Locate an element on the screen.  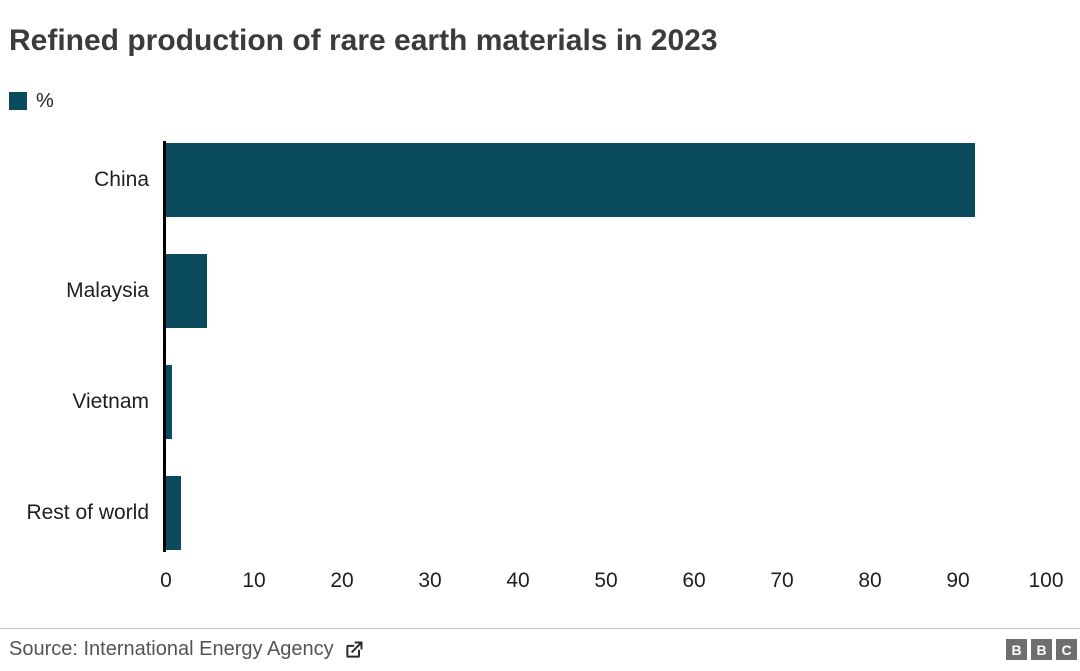
legend-label: % is located at coordinates (45, 100).